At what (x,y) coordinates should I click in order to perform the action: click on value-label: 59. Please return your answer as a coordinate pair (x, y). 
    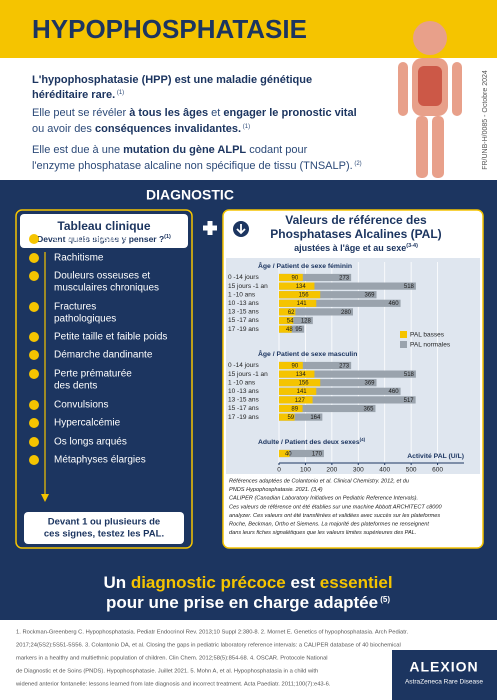
    Looking at the image, I should click on (290, 418).